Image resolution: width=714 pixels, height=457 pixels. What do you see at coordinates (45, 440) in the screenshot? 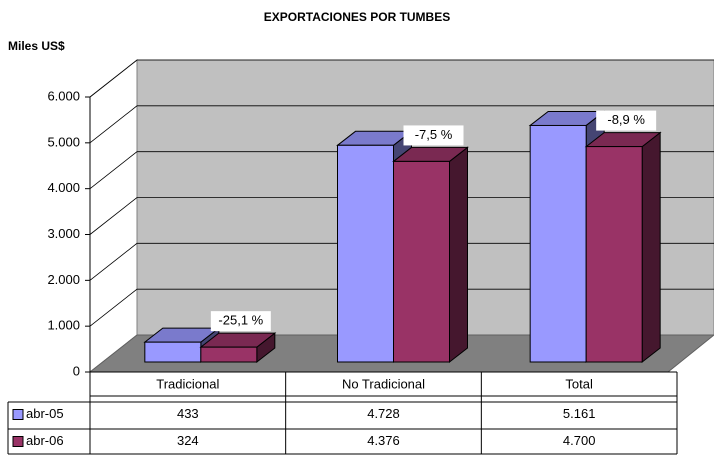
I see `legend-label: abr-06` at bounding box center [45, 440].